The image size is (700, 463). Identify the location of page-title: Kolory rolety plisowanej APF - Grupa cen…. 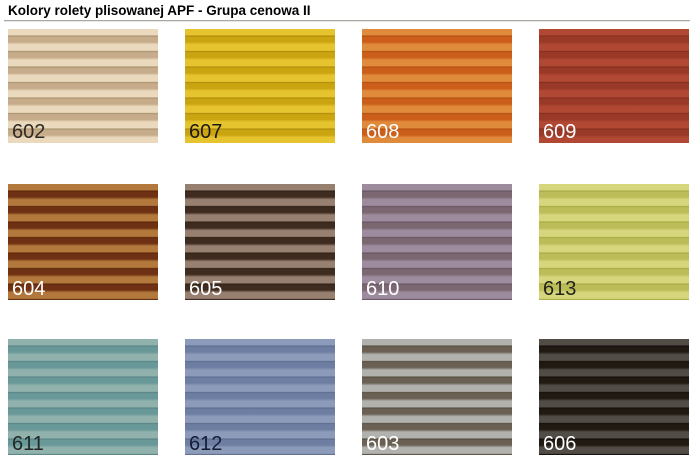
(159, 10).